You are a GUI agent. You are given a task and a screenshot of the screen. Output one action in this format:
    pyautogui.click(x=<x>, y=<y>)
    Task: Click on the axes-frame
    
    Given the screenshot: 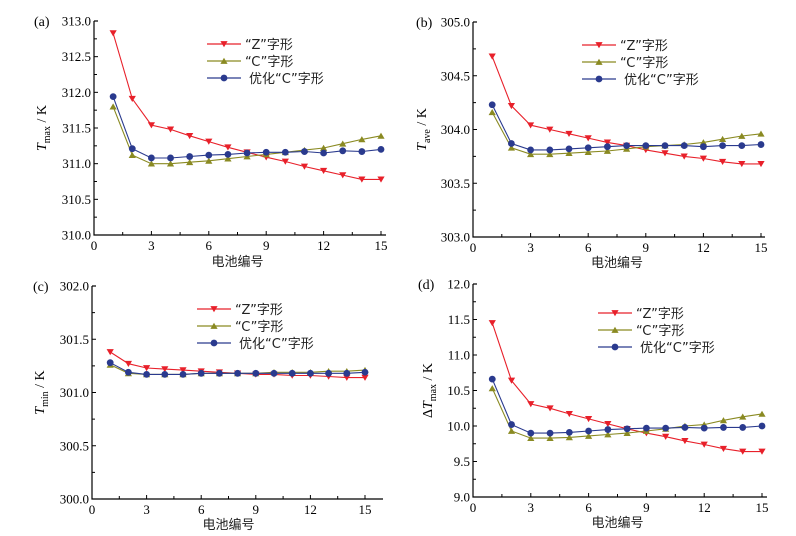 What is the action you would take?
    pyautogui.click(x=618, y=130)
    